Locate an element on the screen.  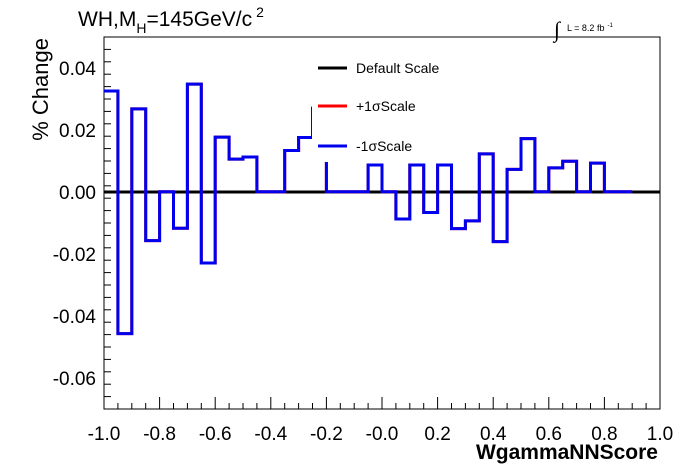
y-tick-label: 0.02 is located at coordinates (77, 131).